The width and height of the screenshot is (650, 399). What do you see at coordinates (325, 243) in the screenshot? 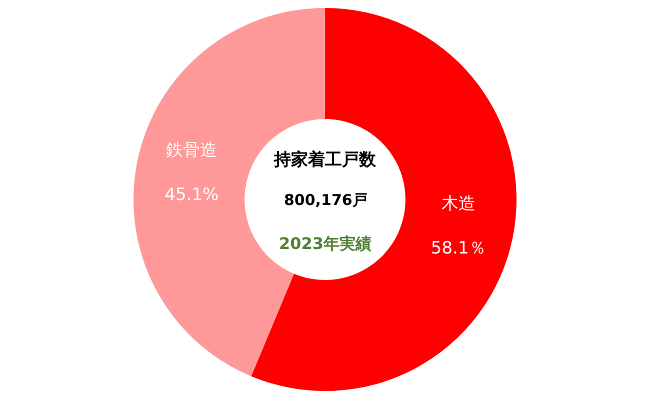
I see `text: 2023年実績` at bounding box center [325, 243].